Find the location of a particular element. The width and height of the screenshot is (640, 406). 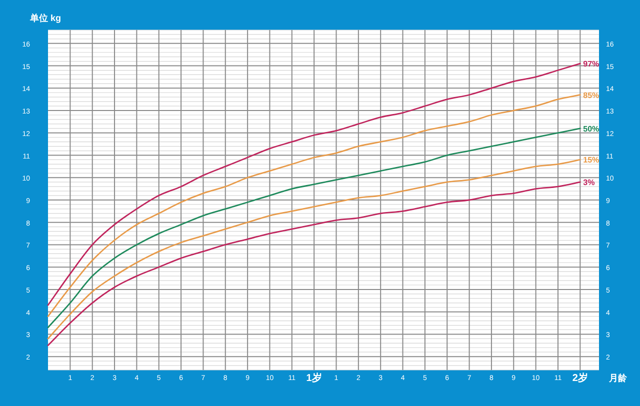

series-label: 85% is located at coordinates (591, 95).